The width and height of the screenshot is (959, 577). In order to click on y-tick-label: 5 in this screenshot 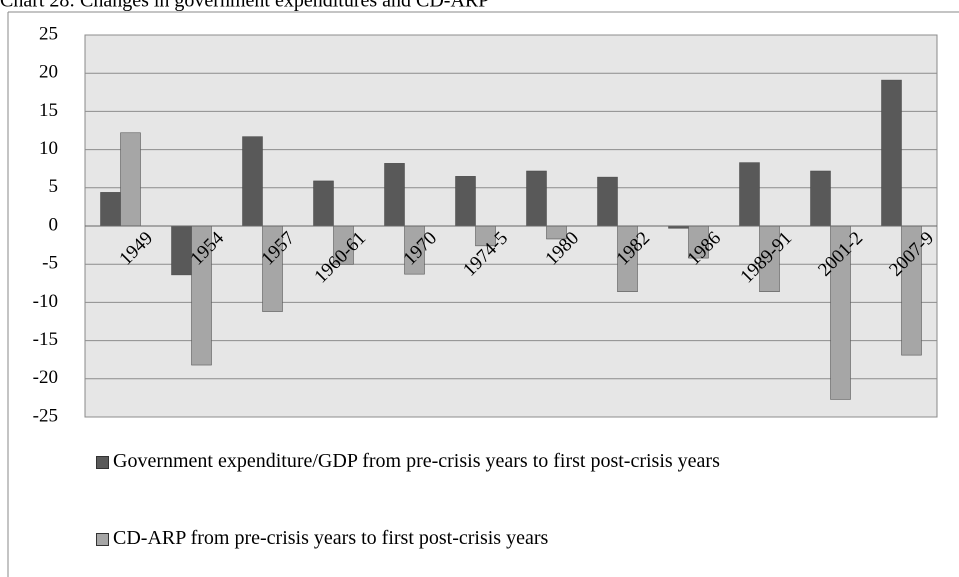, I will do `click(54, 186)`.